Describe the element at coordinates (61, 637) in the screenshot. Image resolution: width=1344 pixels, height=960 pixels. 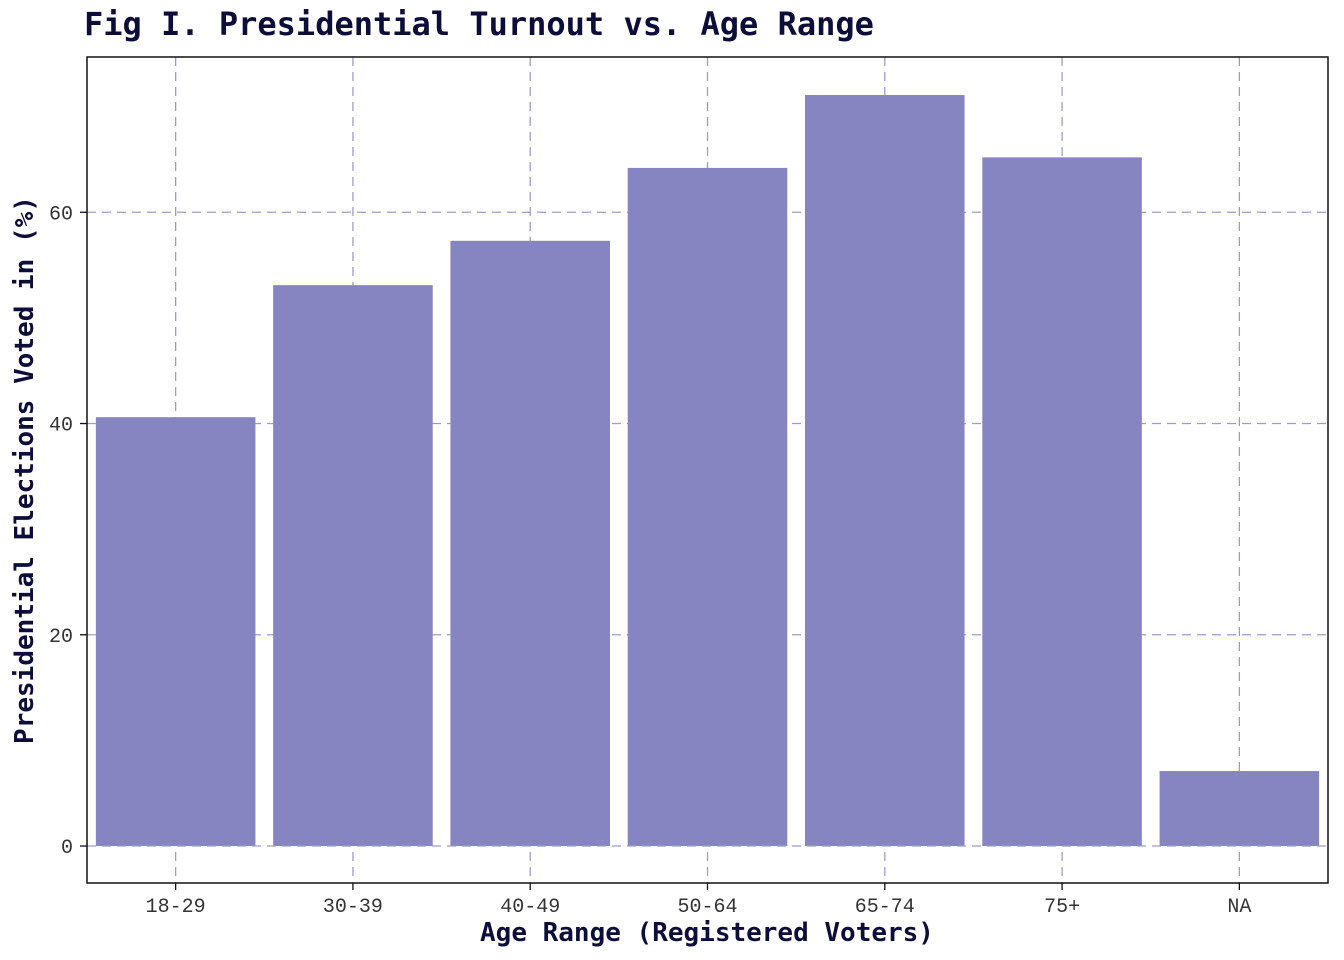
I see `y-tick-label: 20` at that location.